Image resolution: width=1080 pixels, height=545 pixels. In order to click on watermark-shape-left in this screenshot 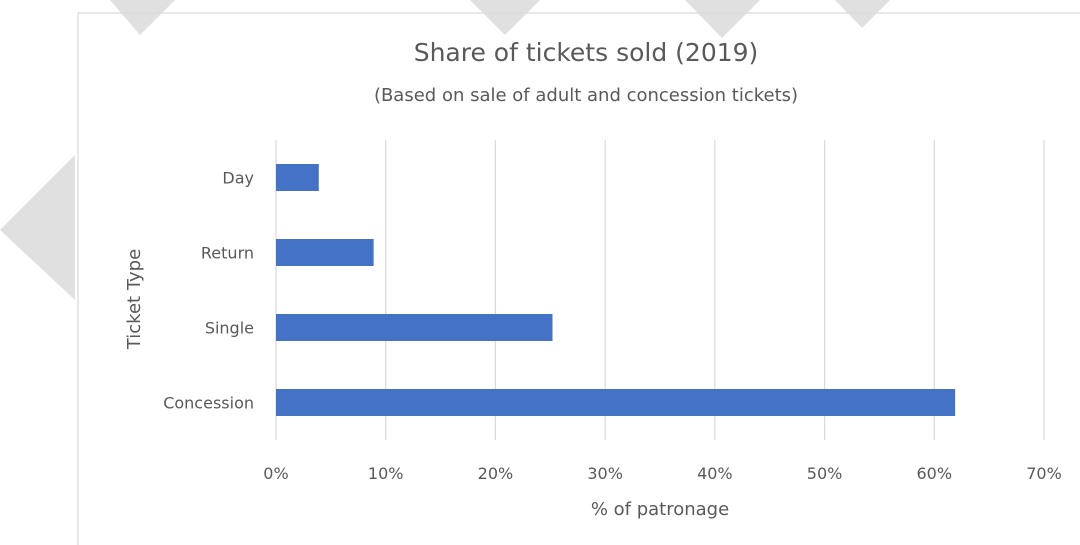, I will do `click(37, 227)`.